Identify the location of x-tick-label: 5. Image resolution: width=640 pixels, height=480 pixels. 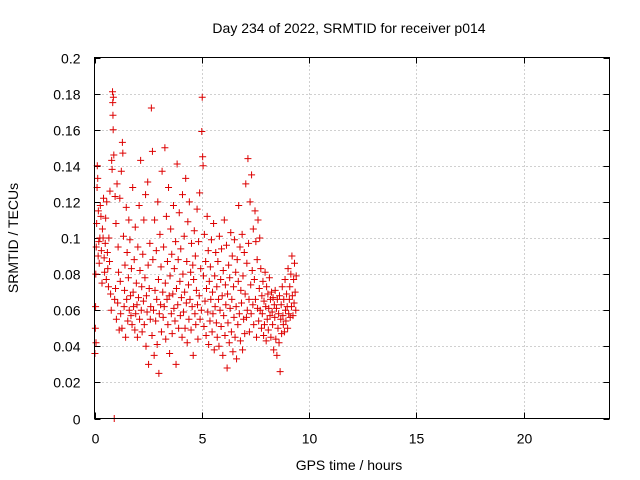
(203, 439).